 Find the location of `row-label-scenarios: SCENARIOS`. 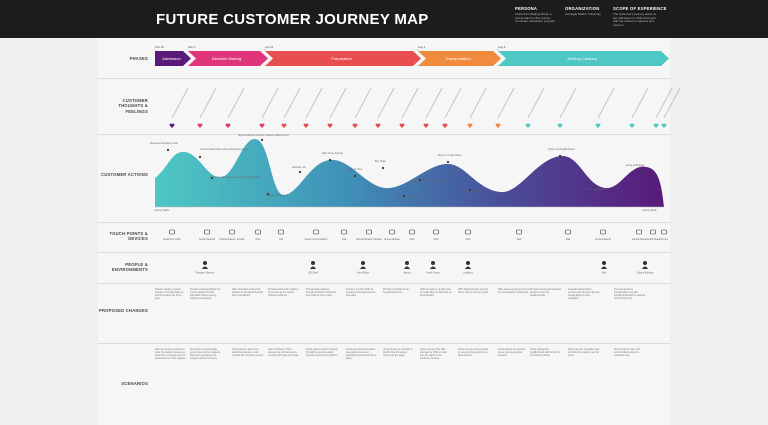

row-label-scenarios: SCENARIOS is located at coordinates (134, 383).